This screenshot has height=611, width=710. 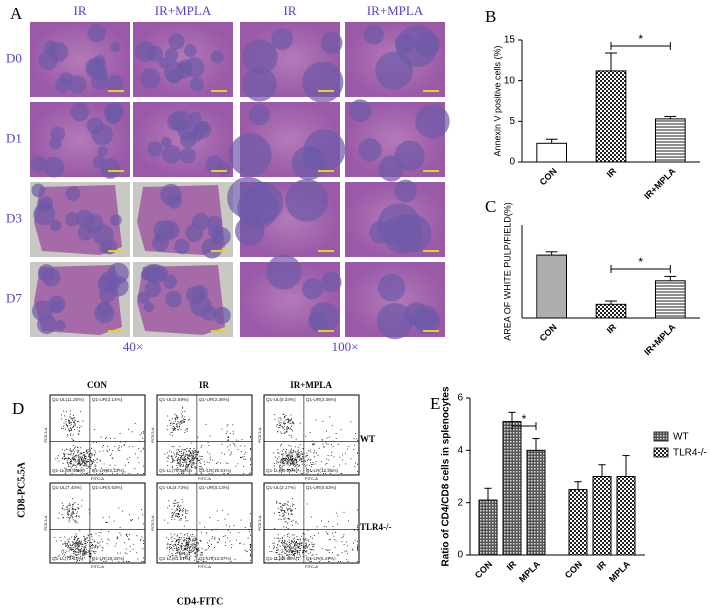 I want to click on significance: *, so click(x=640, y=39).